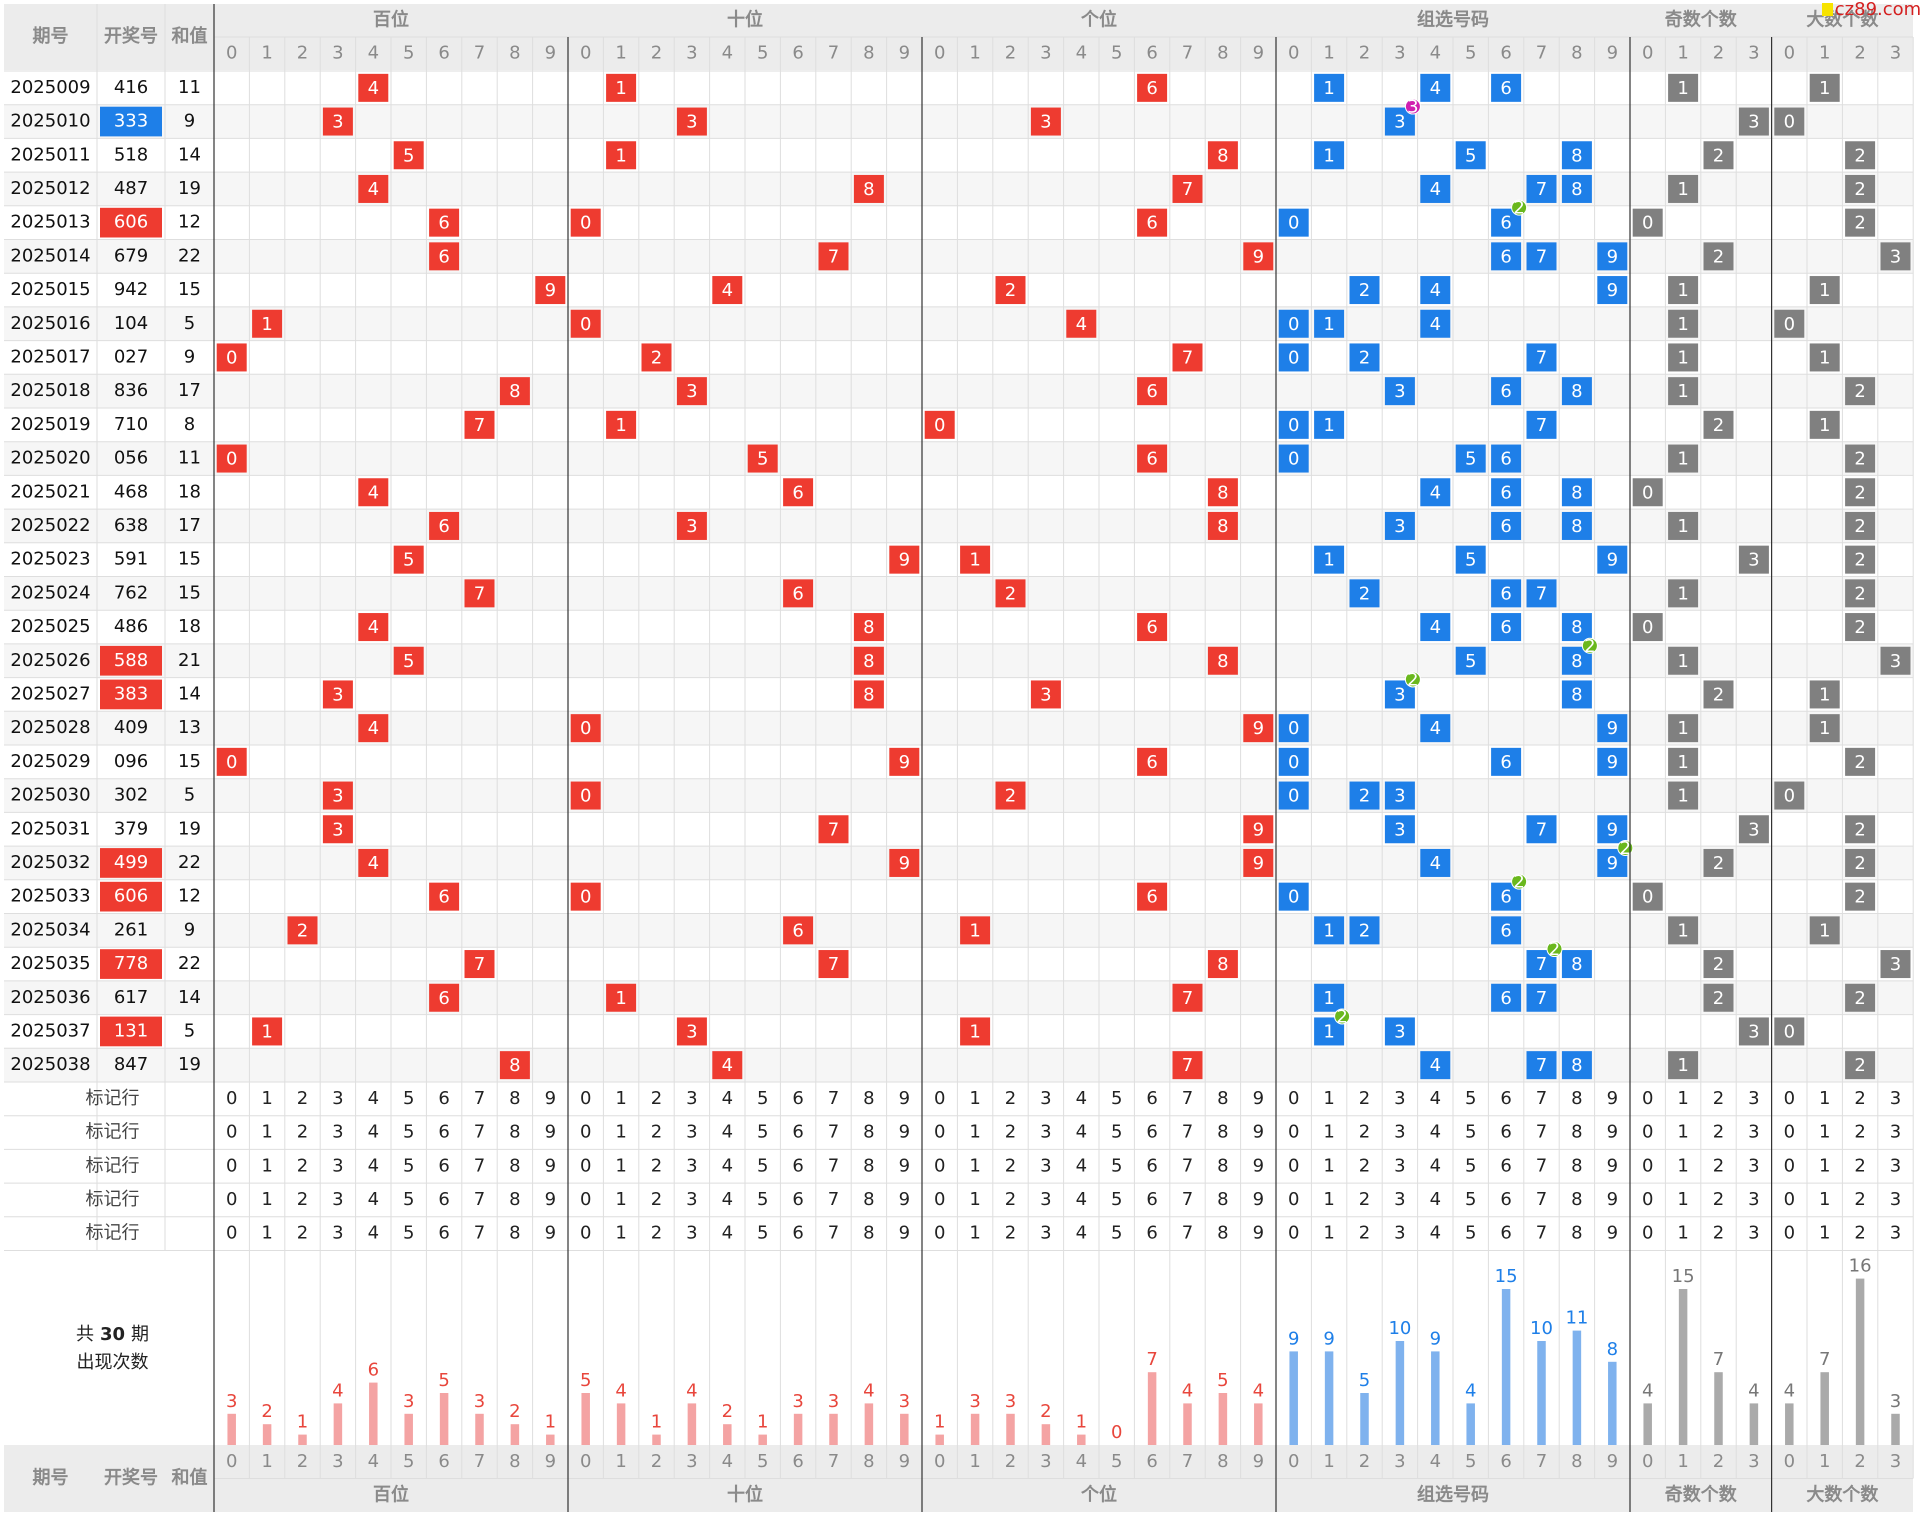 This screenshot has width=1920, height=1517. I want to click on cell-digit: 7, so click(1541, 829).